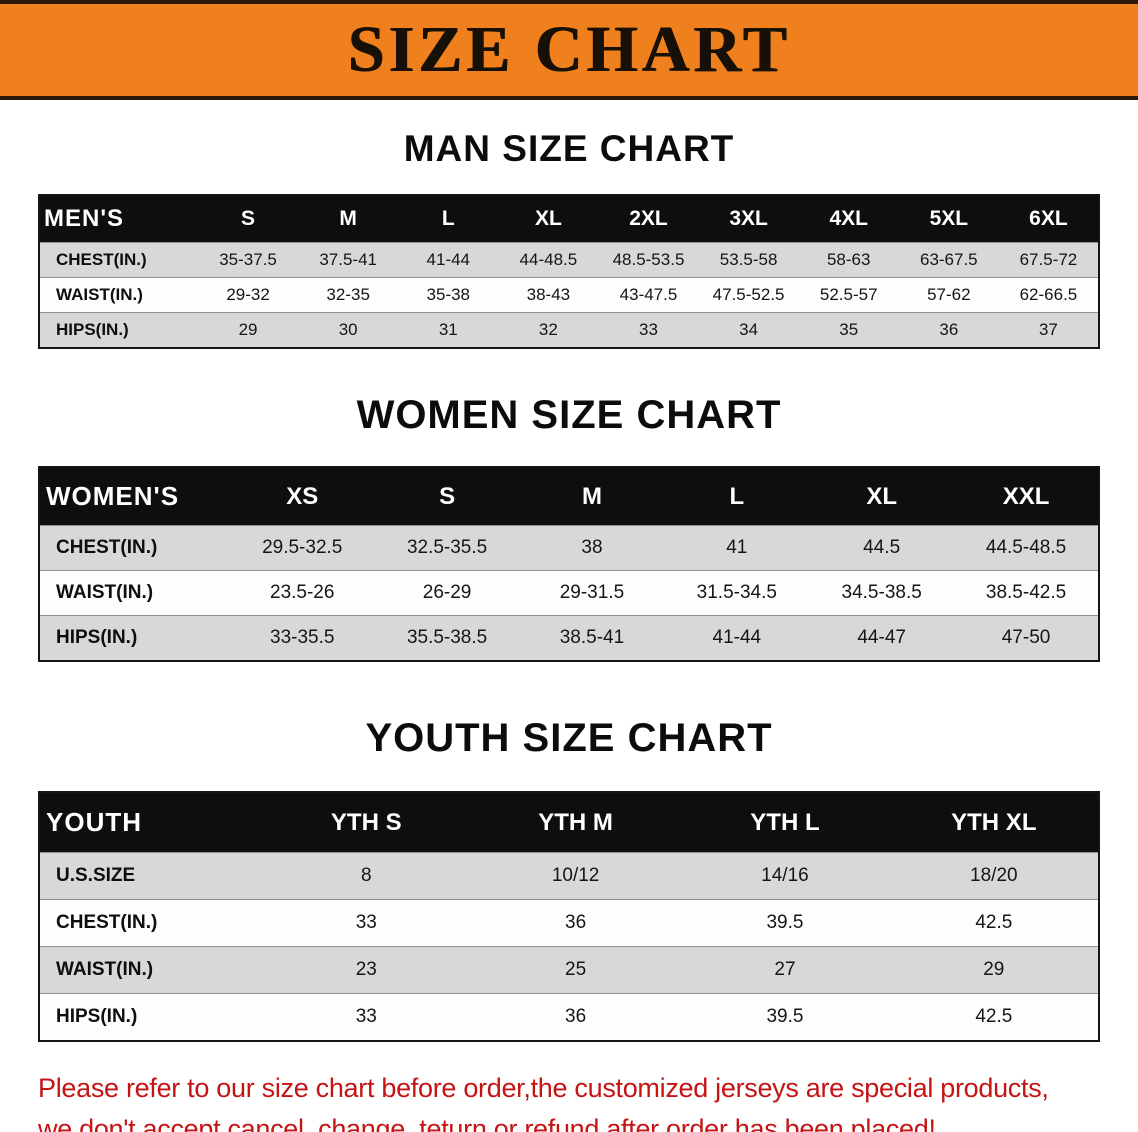 This screenshot has width=1138, height=1132. Describe the element at coordinates (248, 259) in the screenshot. I see `size-value-cell: 35-37.5` at that location.